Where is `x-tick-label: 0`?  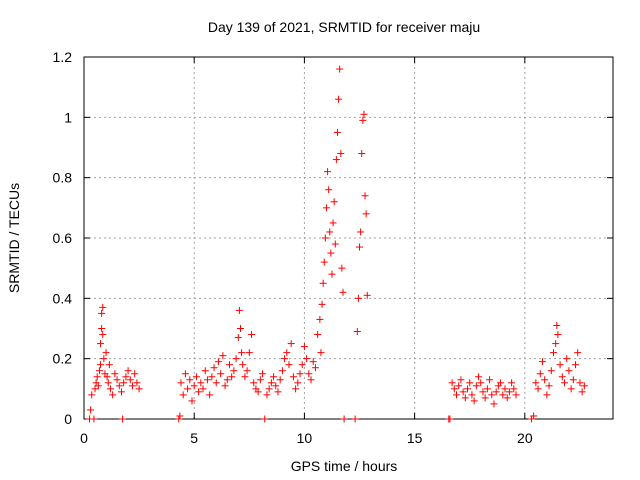
x-tick-label: 0 is located at coordinates (84, 438).